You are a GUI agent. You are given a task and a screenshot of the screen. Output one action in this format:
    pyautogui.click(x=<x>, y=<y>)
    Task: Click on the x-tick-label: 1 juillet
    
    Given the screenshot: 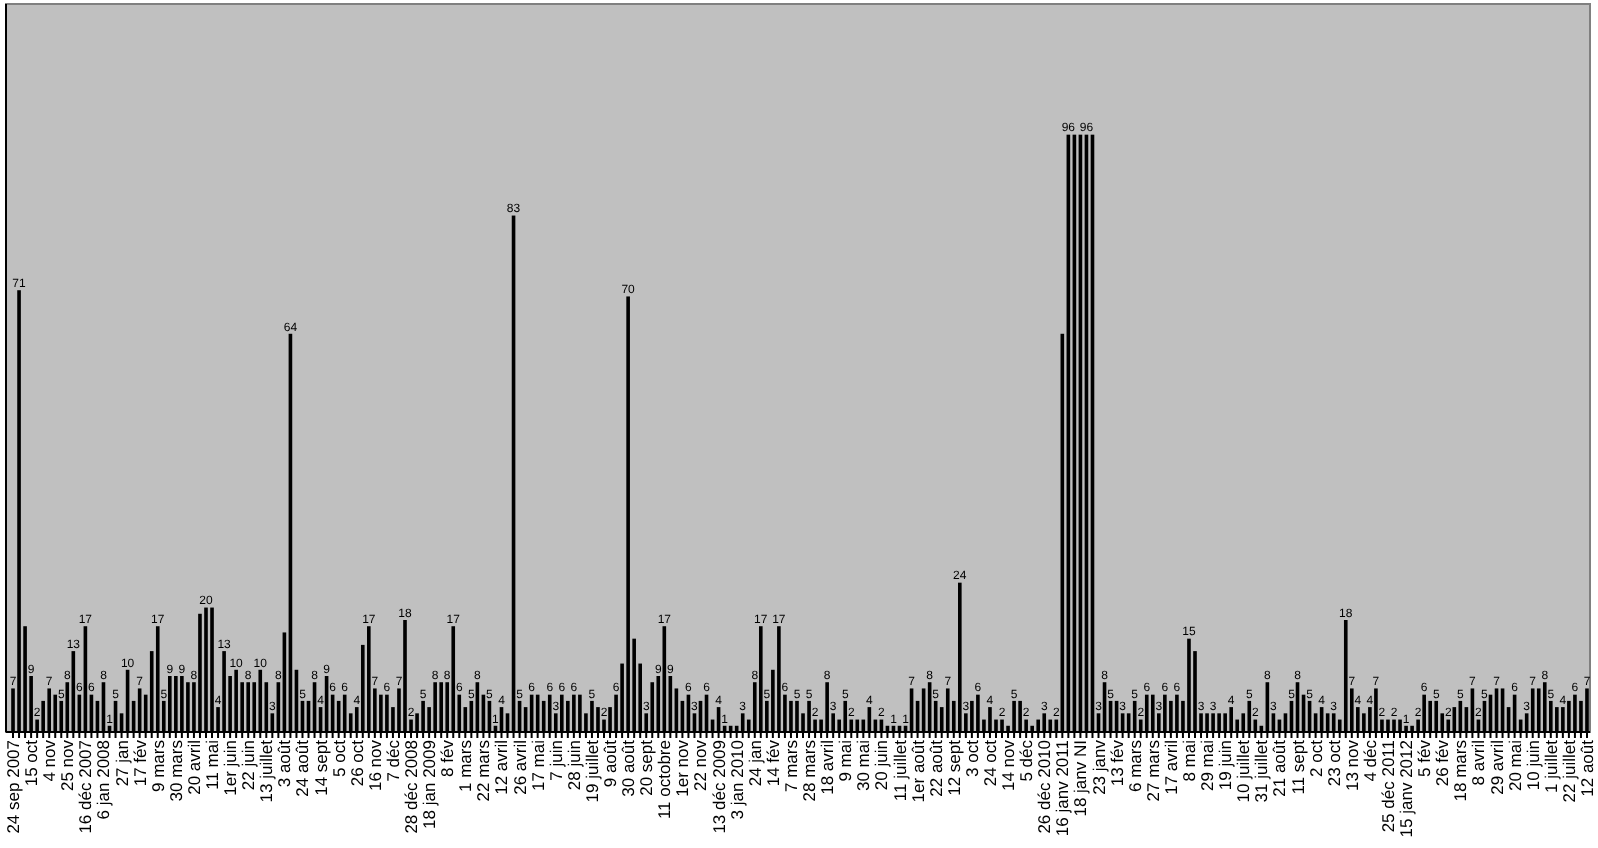 What is the action you would take?
    pyautogui.click(x=1550, y=765)
    